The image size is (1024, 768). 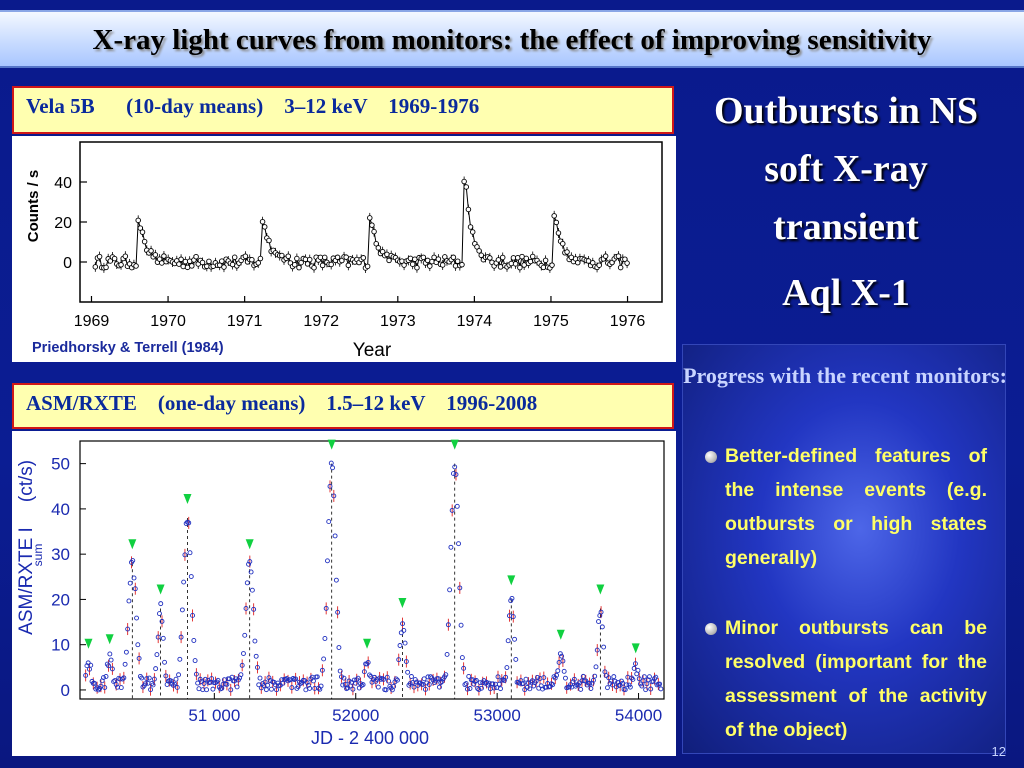 What do you see at coordinates (638, 715) in the screenshot?
I see `asm-x-tick-label: 54000` at bounding box center [638, 715].